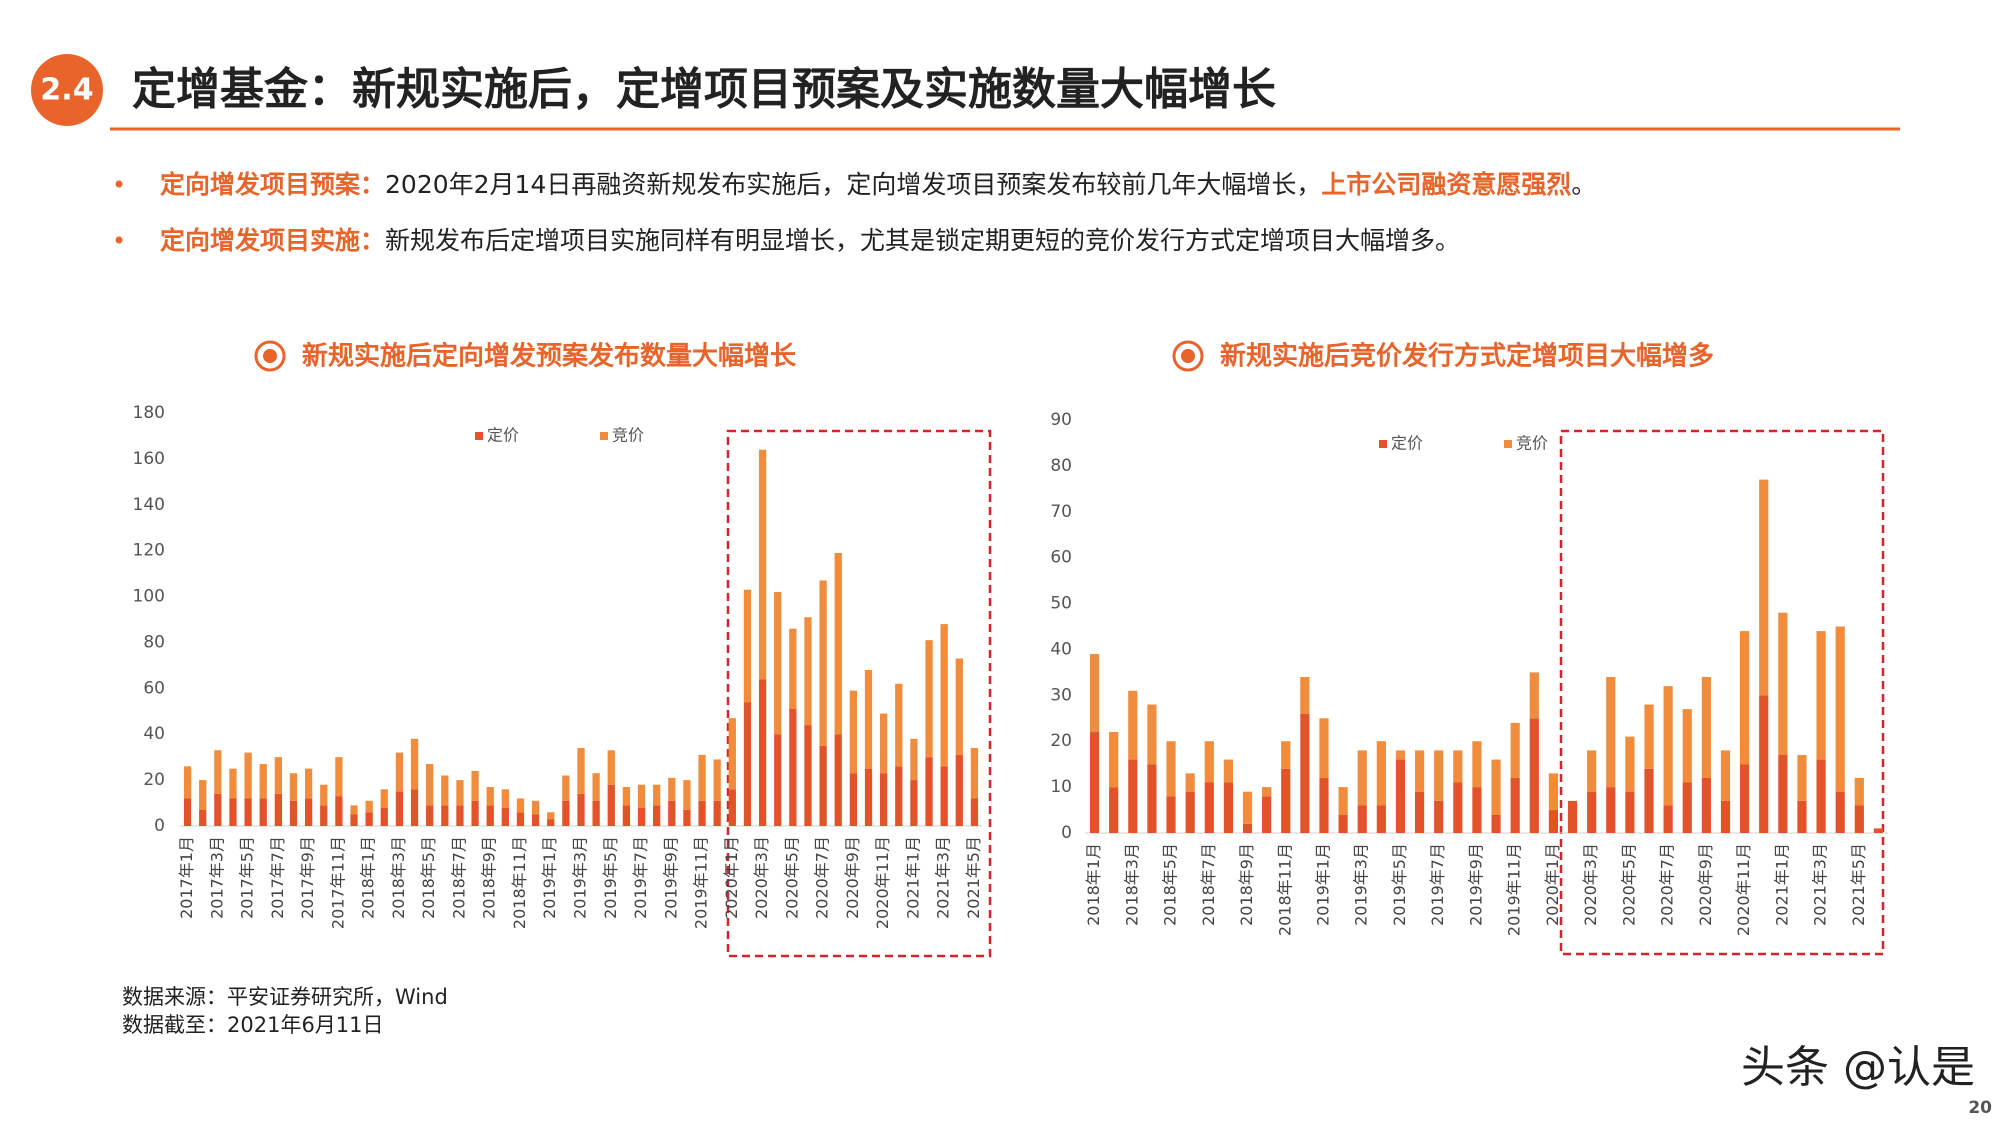  What do you see at coordinates (912, 877) in the screenshot?
I see `x-tick-label: 2021年1月` at bounding box center [912, 877].